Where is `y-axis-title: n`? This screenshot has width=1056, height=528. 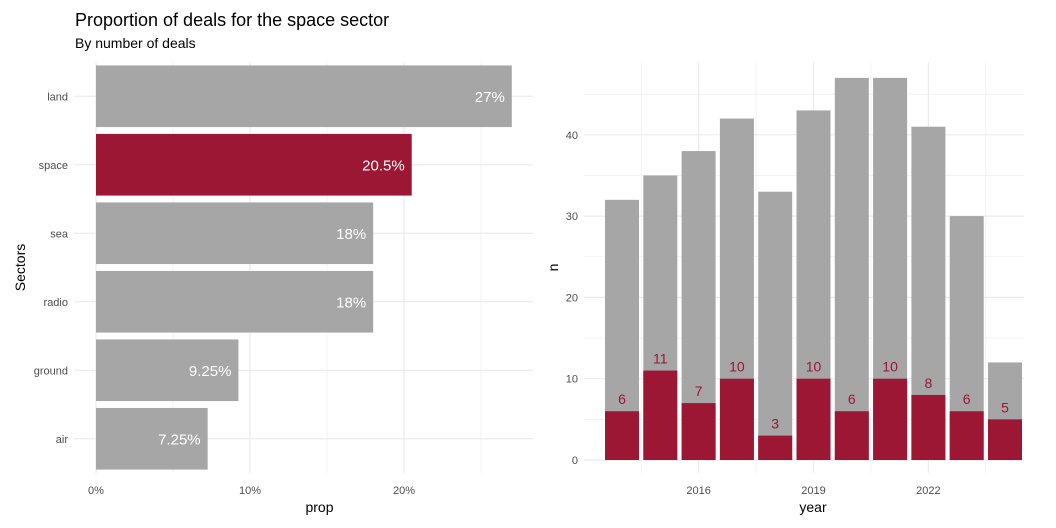
y-axis-title: n is located at coordinates (553, 268).